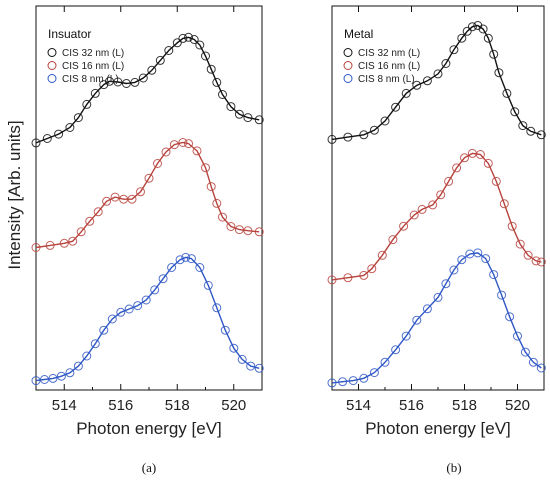 Image resolution: width=550 pixels, height=487 pixels. I want to click on x-tick-label: 520, so click(233, 405).